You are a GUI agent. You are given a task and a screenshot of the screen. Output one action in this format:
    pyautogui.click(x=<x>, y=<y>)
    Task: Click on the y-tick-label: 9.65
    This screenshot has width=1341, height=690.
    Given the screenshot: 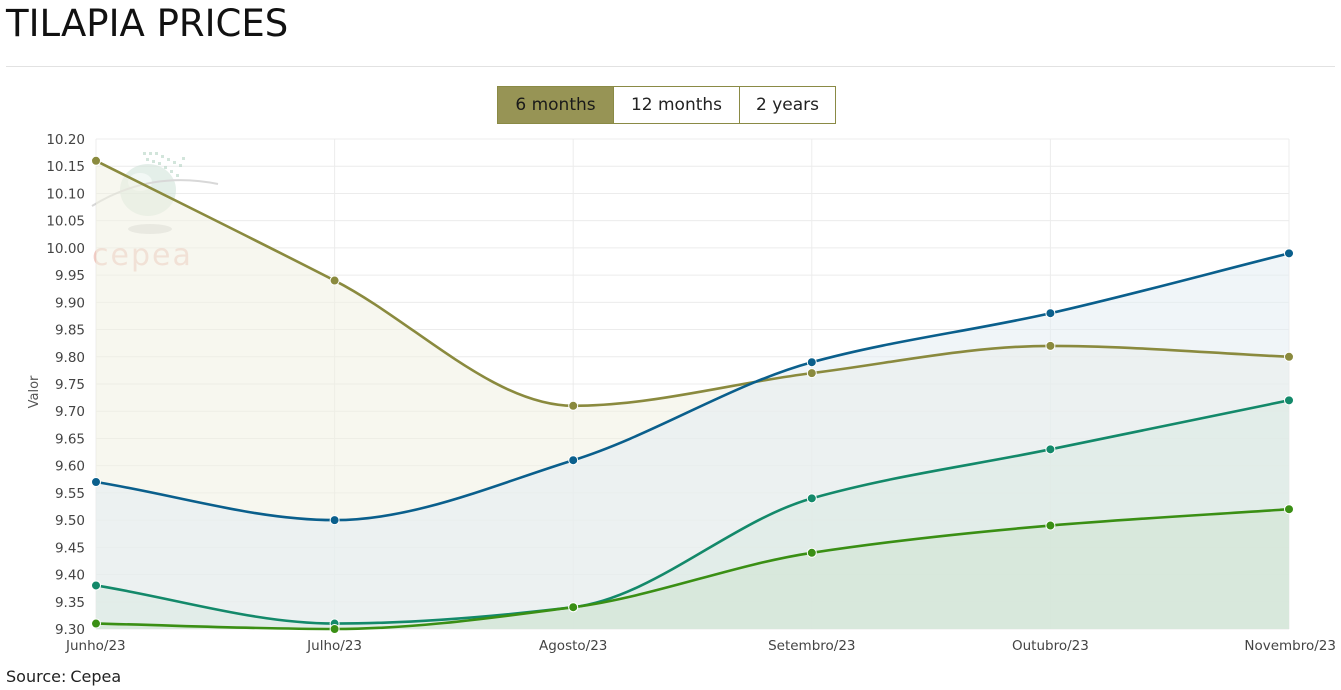 What is the action you would take?
    pyautogui.click(x=70, y=439)
    